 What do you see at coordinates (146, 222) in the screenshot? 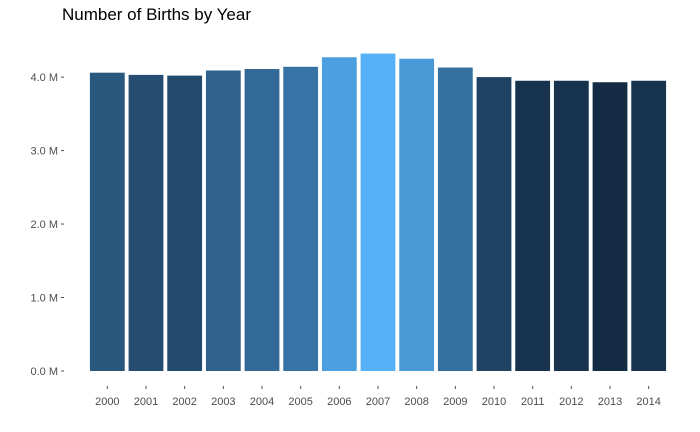
I see `bar-2001` at bounding box center [146, 222].